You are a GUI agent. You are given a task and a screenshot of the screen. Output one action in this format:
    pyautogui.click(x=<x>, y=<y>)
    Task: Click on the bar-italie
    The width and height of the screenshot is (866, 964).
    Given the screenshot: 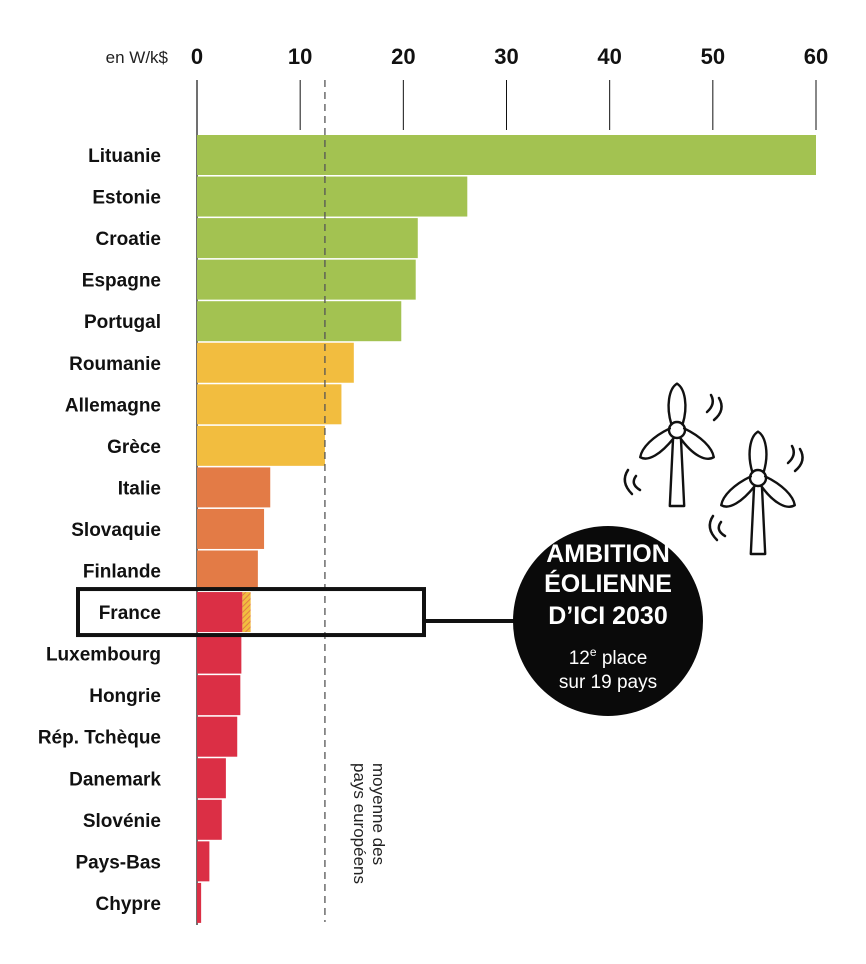 What is the action you would take?
    pyautogui.click(x=234, y=487)
    